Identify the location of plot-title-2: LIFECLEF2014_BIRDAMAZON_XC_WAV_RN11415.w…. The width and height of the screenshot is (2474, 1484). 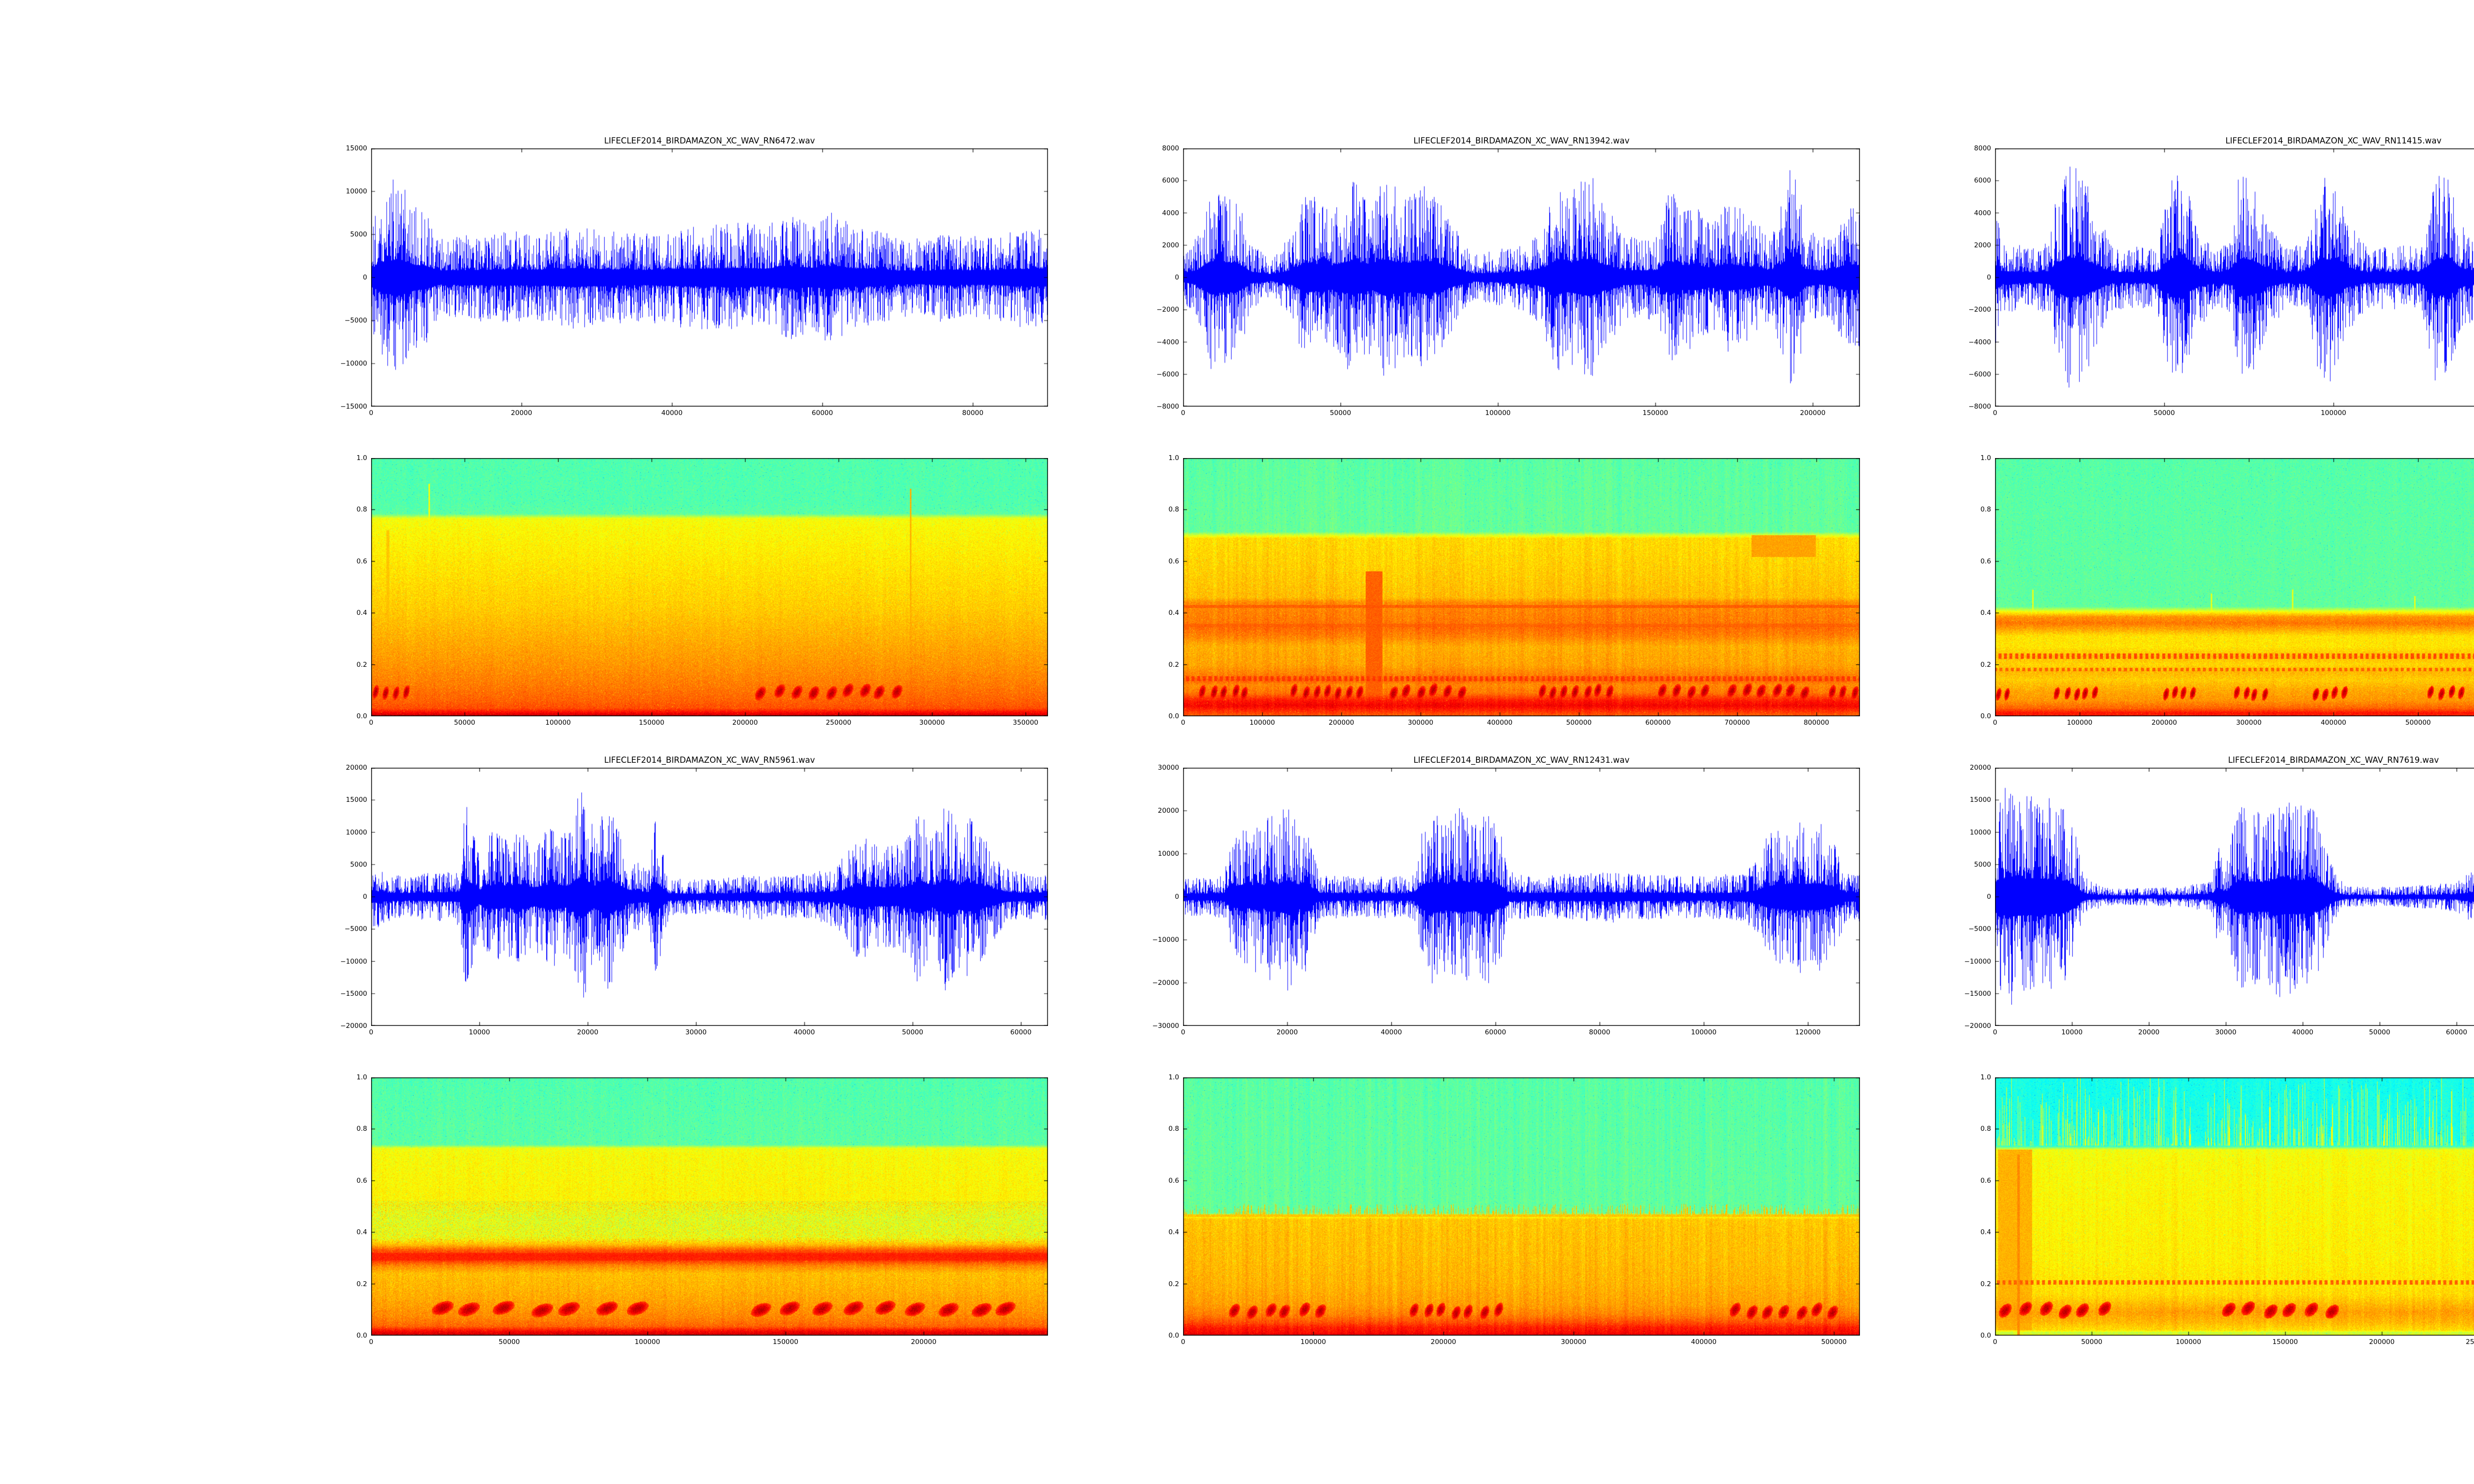
(2333, 140).